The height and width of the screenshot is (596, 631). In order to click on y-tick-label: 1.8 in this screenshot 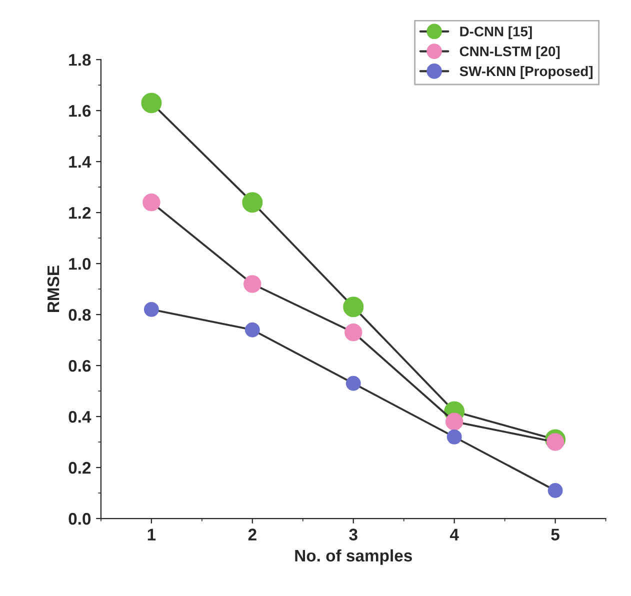, I will do `click(80, 60)`.